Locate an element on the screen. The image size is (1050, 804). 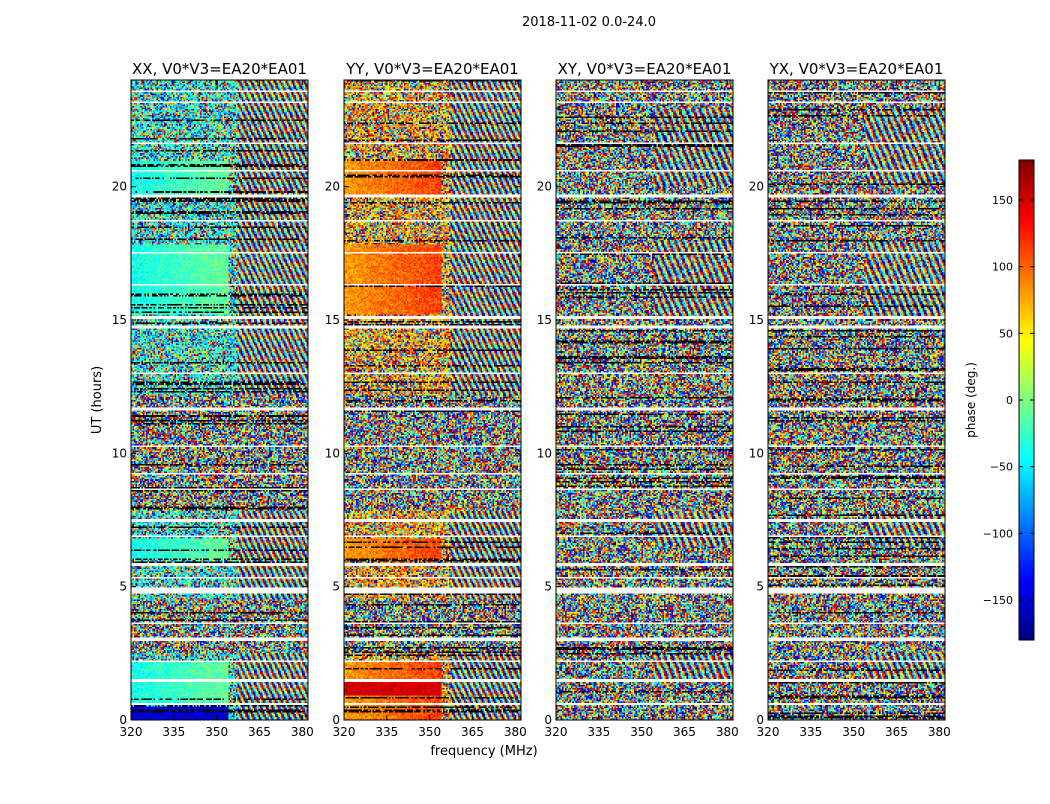
colorbar-tick-label: 150 is located at coordinates (1002, 200).